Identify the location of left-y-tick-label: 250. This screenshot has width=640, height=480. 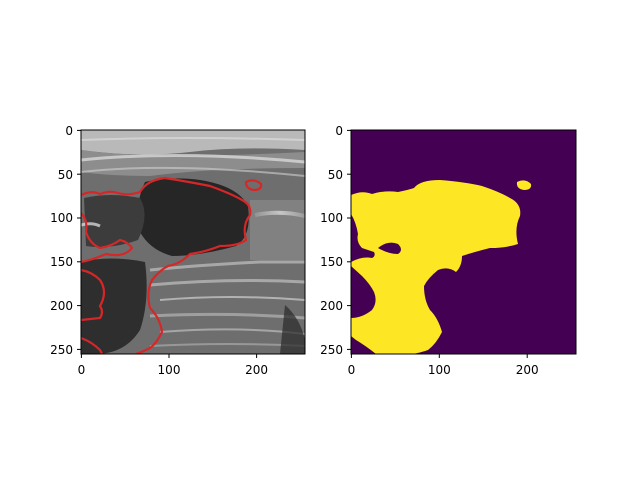
(61, 350).